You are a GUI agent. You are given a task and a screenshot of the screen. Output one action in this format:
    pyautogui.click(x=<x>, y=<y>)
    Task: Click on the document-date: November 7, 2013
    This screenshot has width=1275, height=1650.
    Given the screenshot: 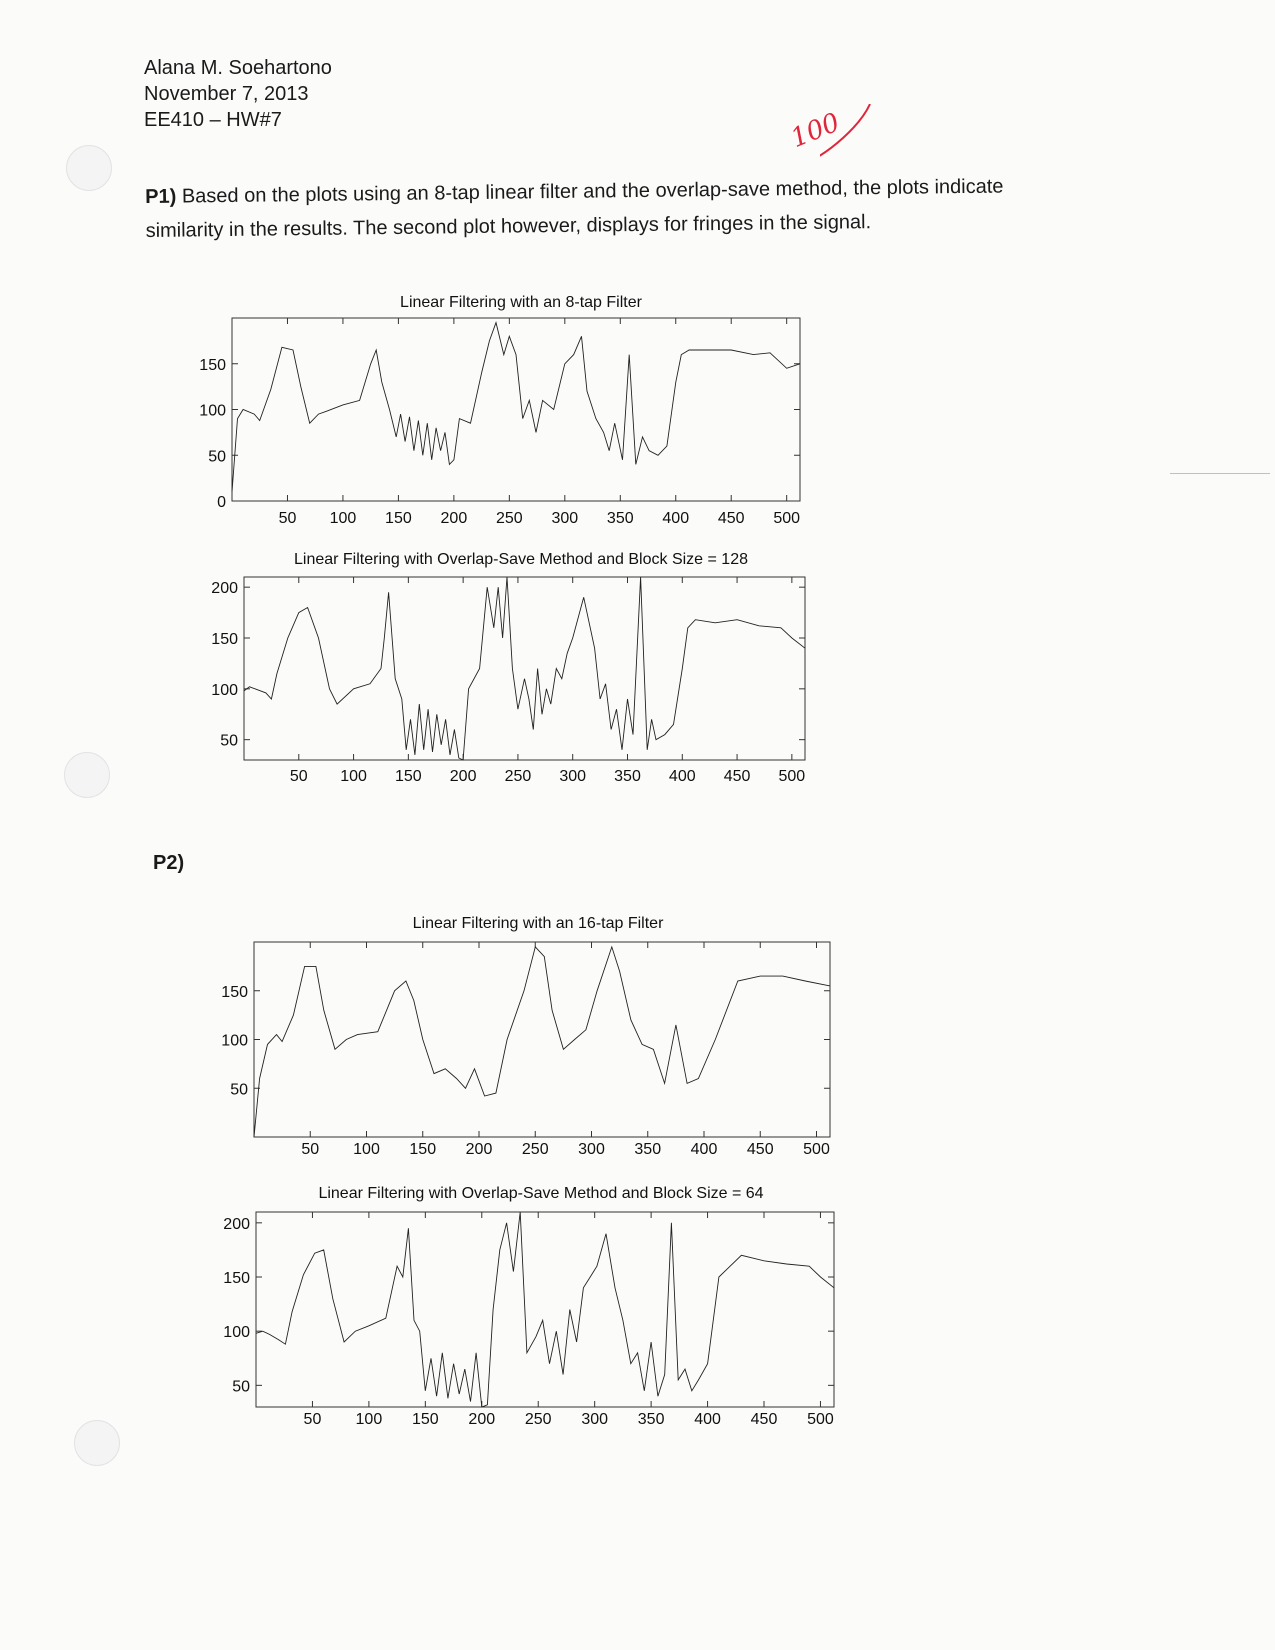 What is the action you would take?
    pyautogui.click(x=226, y=94)
    